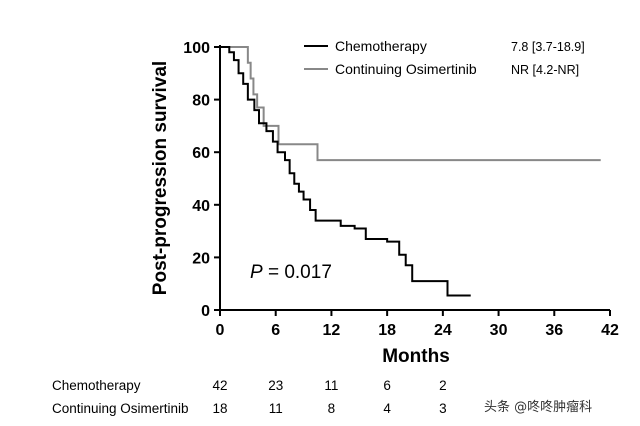 Image resolution: width=640 pixels, height=426 pixels. What do you see at coordinates (201, 258) in the screenshot?
I see `y-tick-label: 20` at bounding box center [201, 258].